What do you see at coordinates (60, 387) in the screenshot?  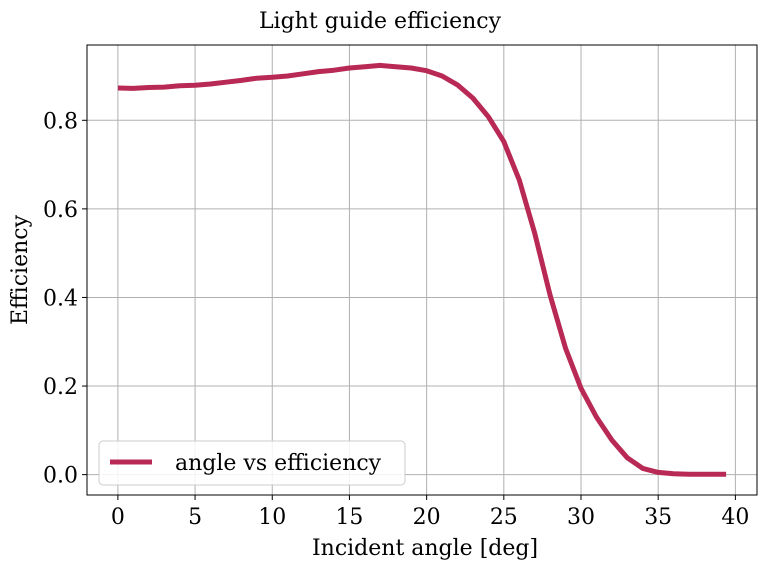 I see `y-tick-label: 0.2` at bounding box center [60, 387].